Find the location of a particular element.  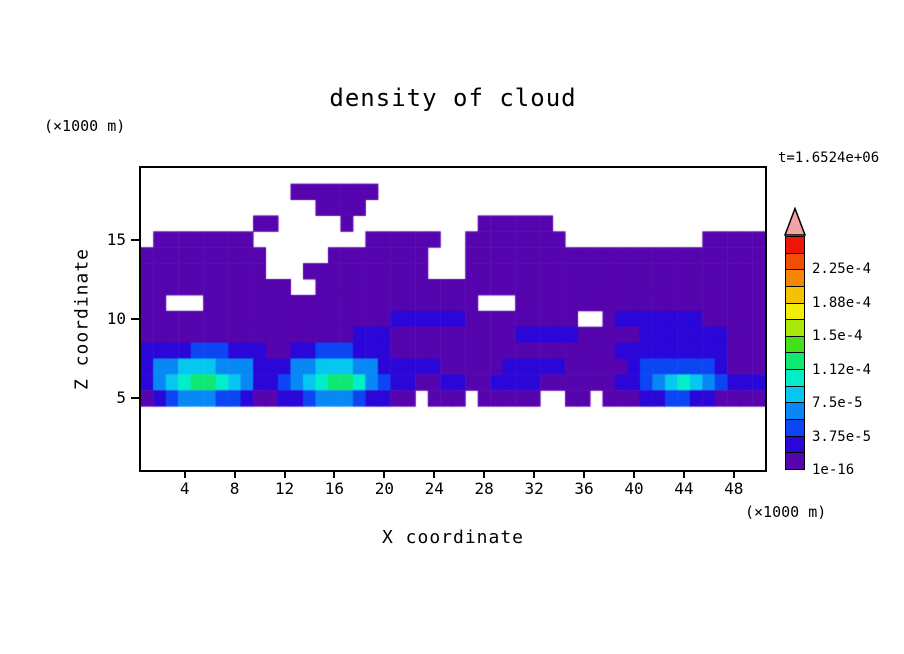

x-tick-label: 20 is located at coordinates (384, 488).